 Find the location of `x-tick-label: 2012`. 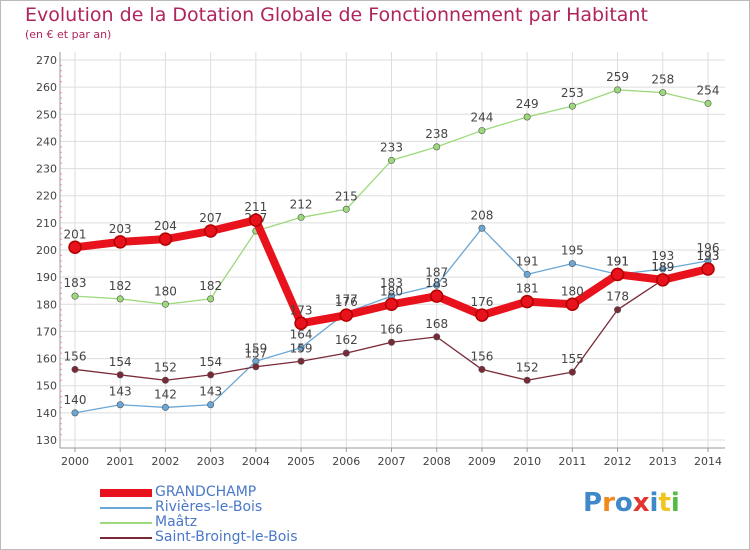

x-tick-label: 2012 is located at coordinates (618, 461).